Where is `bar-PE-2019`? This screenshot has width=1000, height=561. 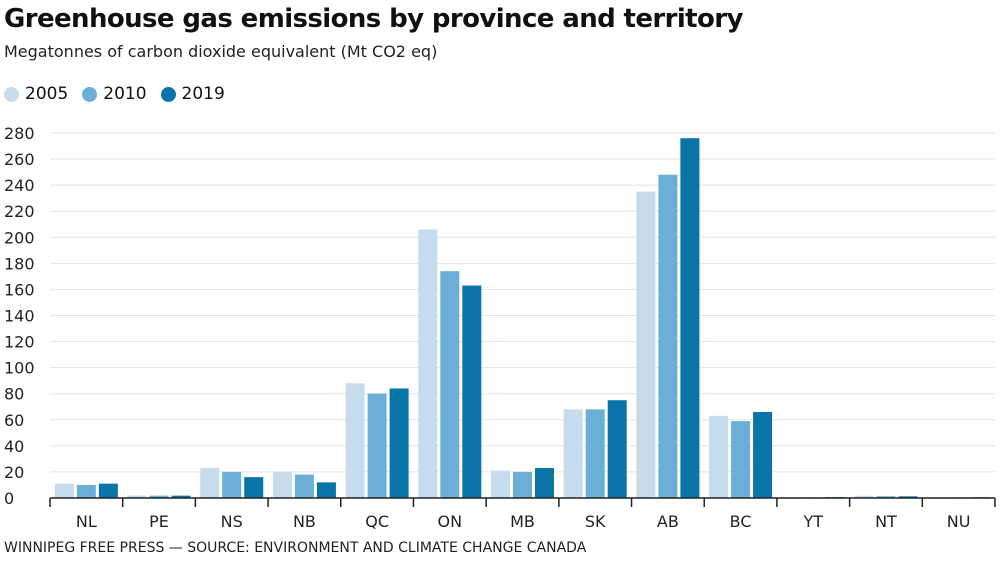
bar-PE-2019 is located at coordinates (181, 496).